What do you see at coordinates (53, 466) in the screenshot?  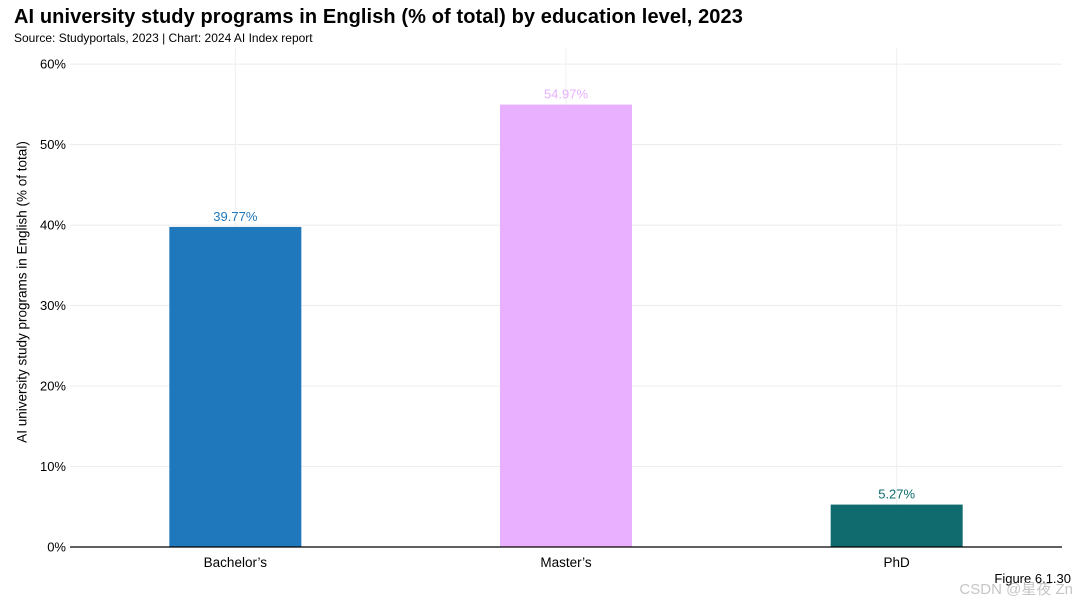 I see `y-tick-label: 10%` at bounding box center [53, 466].